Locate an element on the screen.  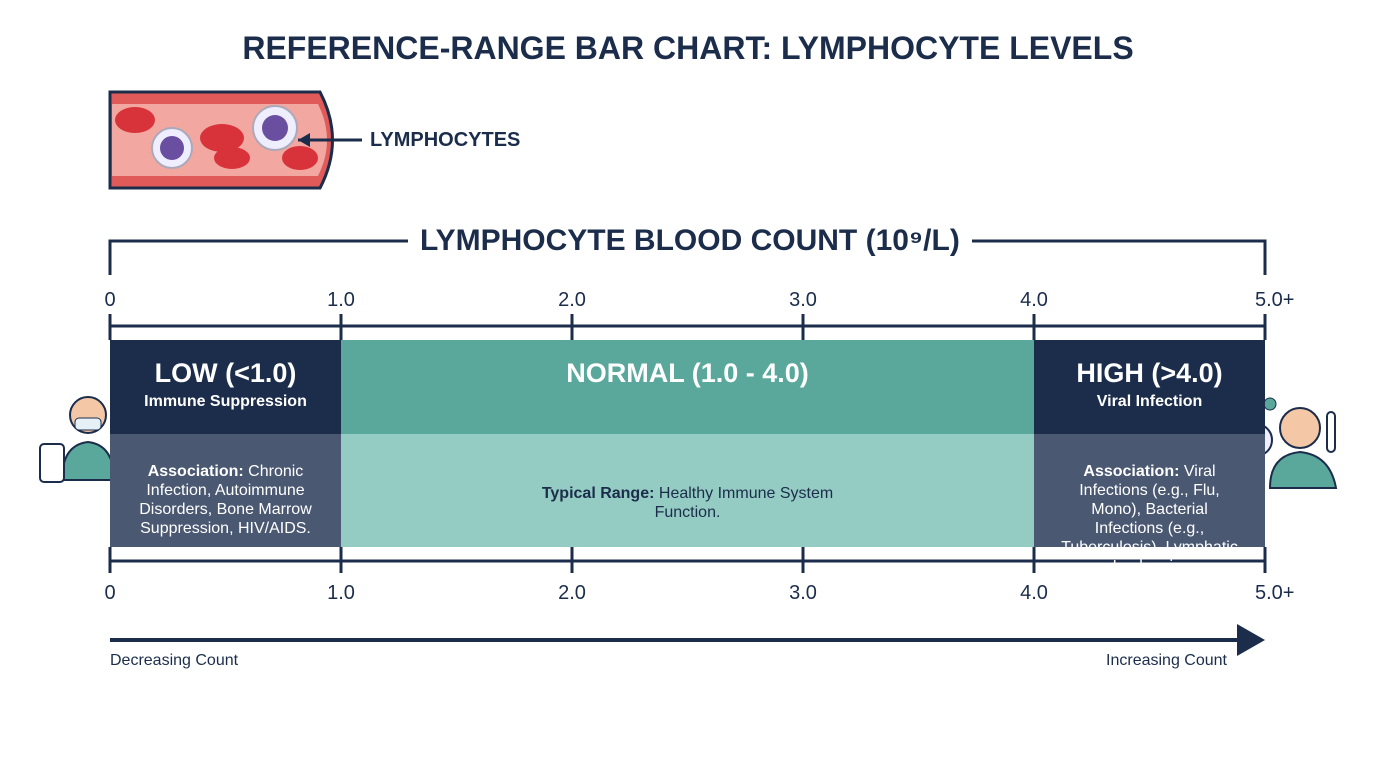
band-name: HIGH (>4.0) is located at coordinates (1149, 373).